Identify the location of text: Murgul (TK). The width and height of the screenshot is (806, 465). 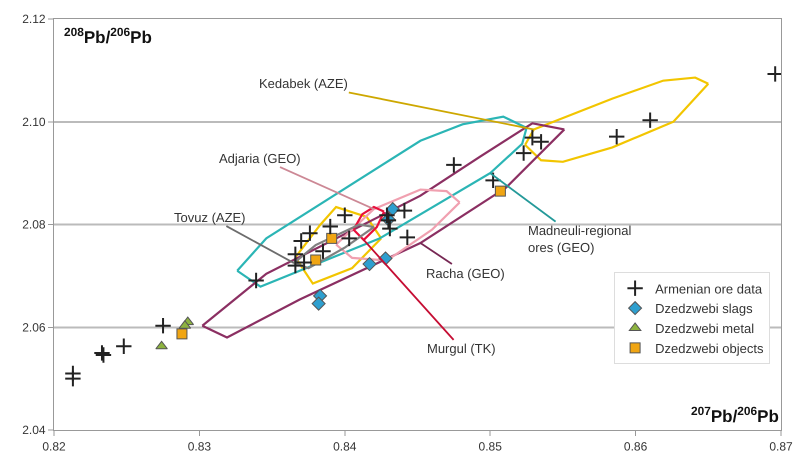
(461, 348).